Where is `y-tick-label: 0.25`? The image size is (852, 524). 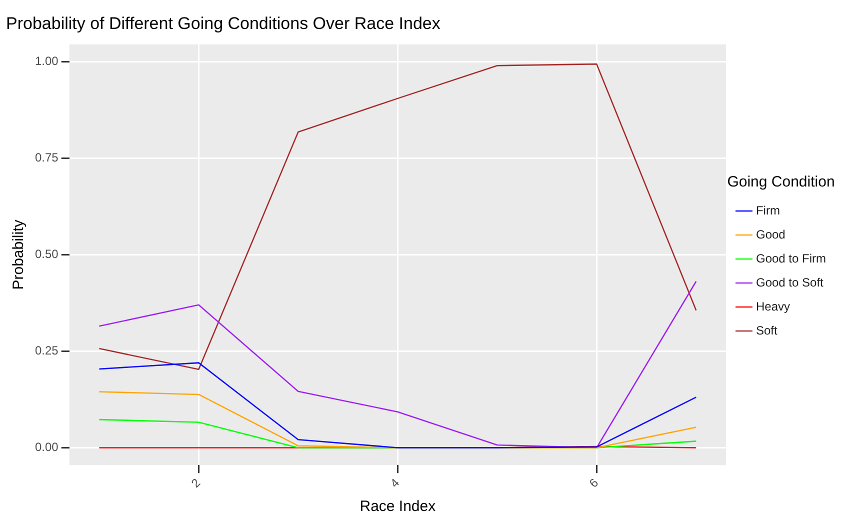 y-tick-label: 0.25 is located at coordinates (46, 351).